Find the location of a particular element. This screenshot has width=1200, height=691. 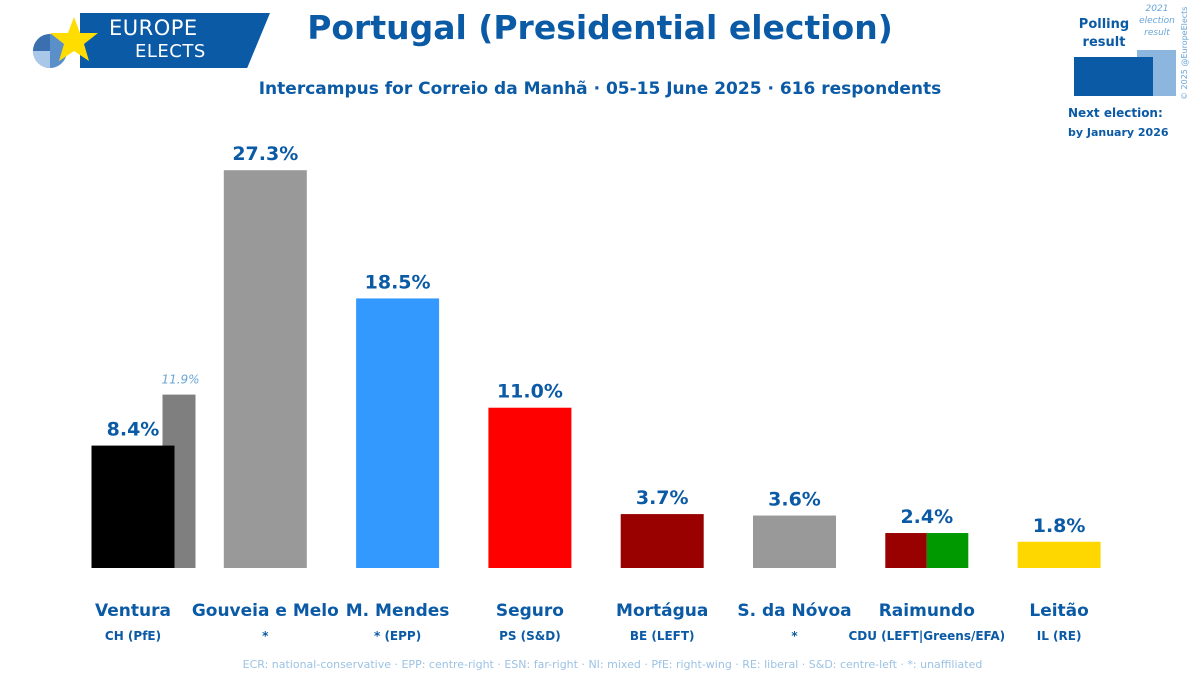

party-label: IL (RE) is located at coordinates (1059, 636).